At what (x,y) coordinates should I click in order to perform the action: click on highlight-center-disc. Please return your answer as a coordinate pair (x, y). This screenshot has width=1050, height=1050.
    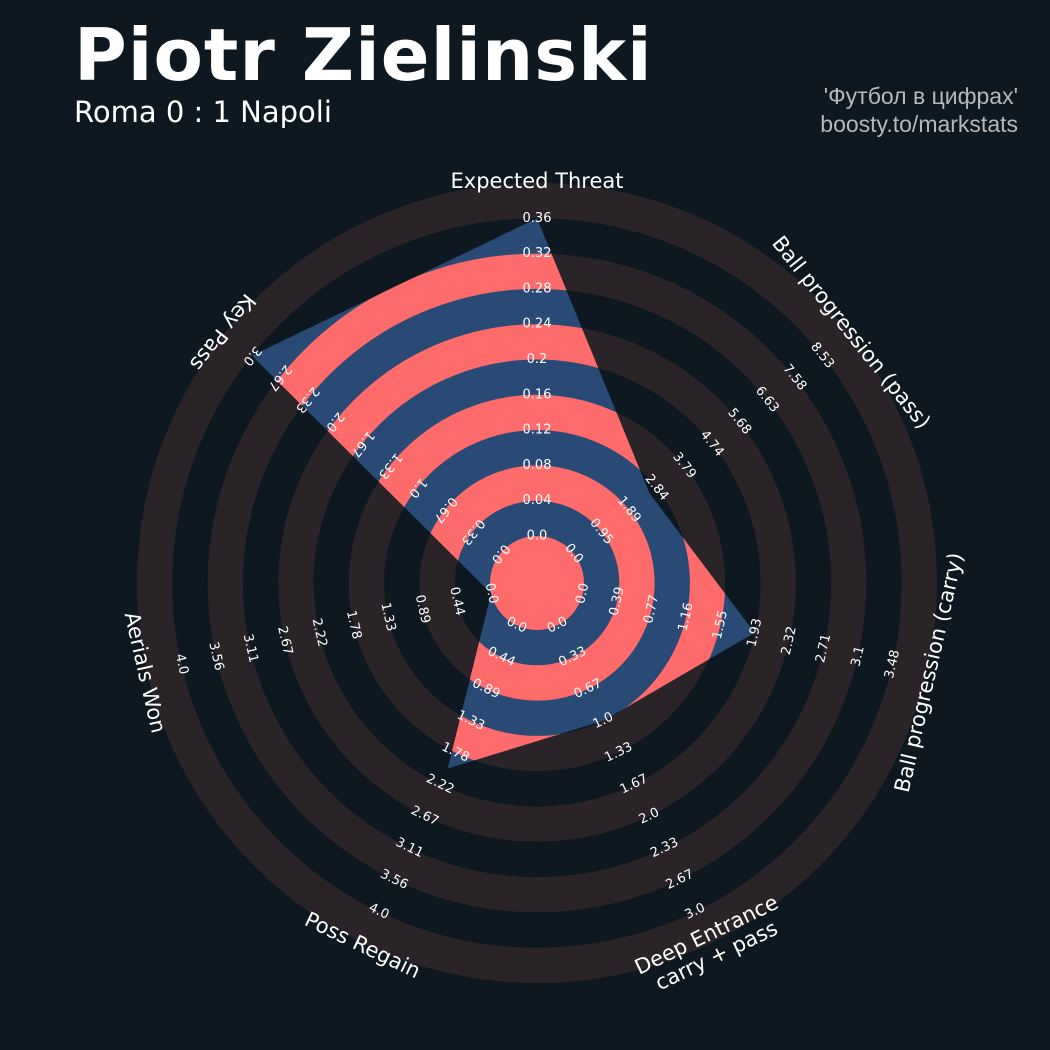
    Looking at the image, I should click on (537, 583).